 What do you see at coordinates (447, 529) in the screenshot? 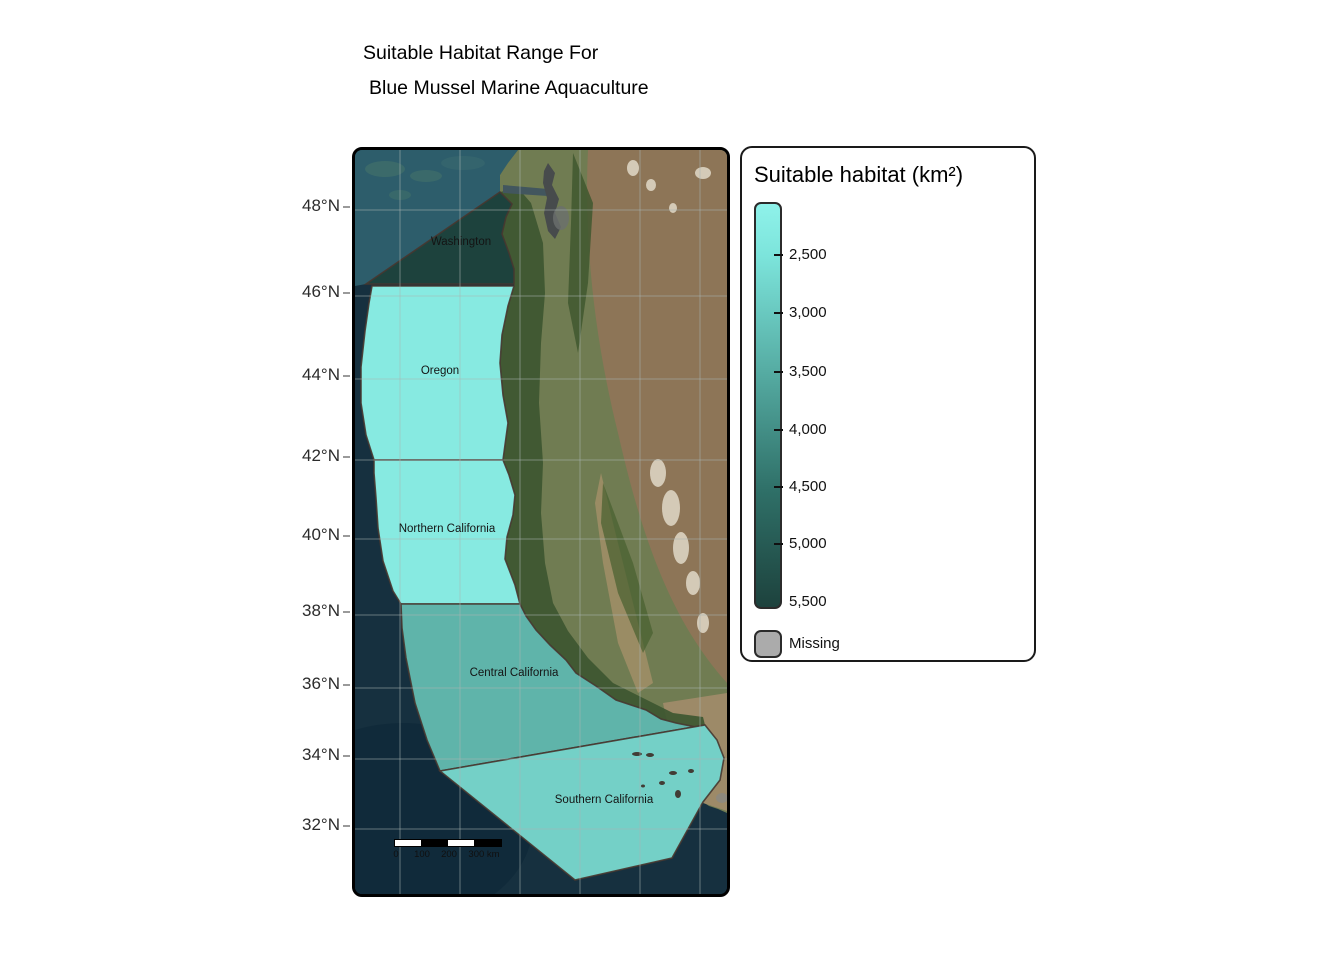
I see `label-northern-california: Northern California` at bounding box center [447, 529].